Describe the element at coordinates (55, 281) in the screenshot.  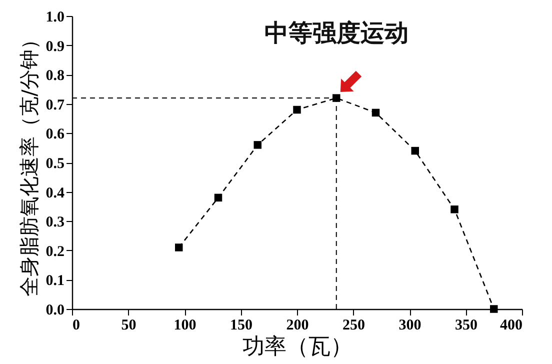
I see `y-tick-label: 0.1` at that location.